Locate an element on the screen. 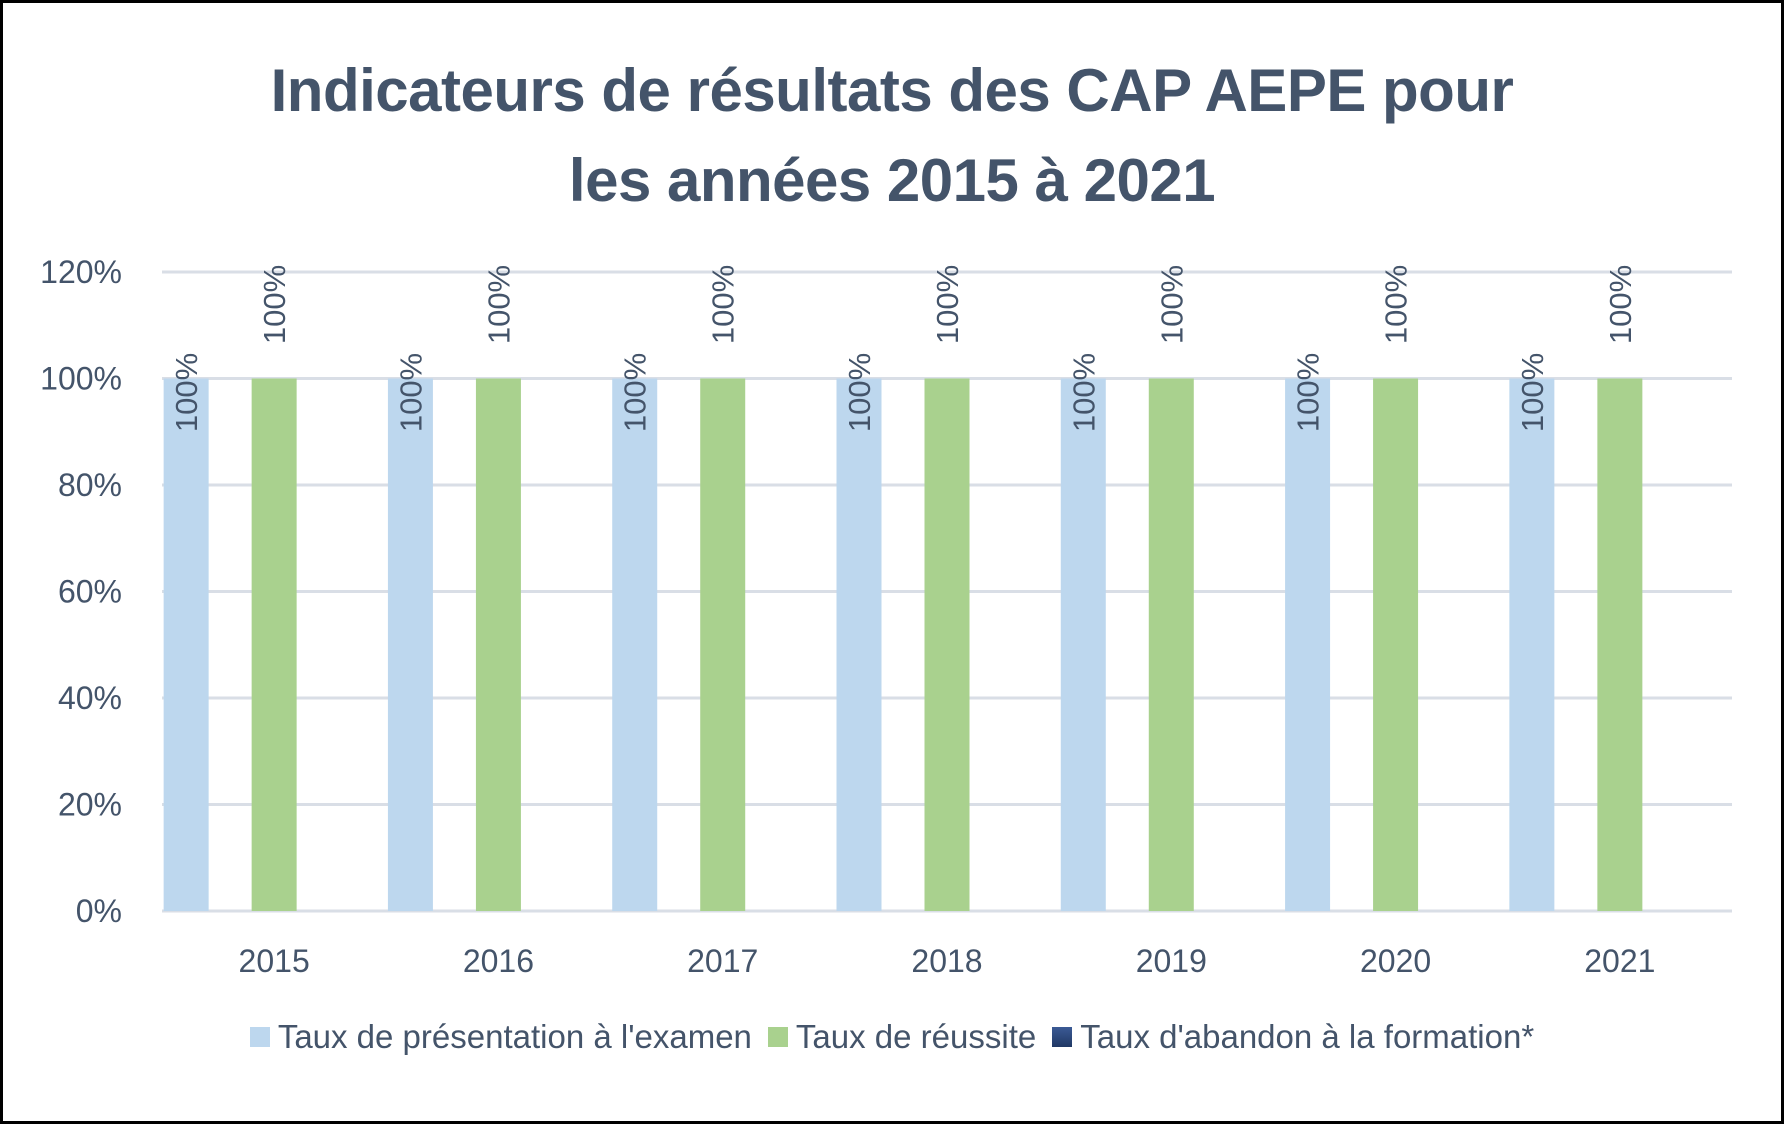  legend-item-abandon: Taux d'abandon à la formation* is located at coordinates (1293, 1037).